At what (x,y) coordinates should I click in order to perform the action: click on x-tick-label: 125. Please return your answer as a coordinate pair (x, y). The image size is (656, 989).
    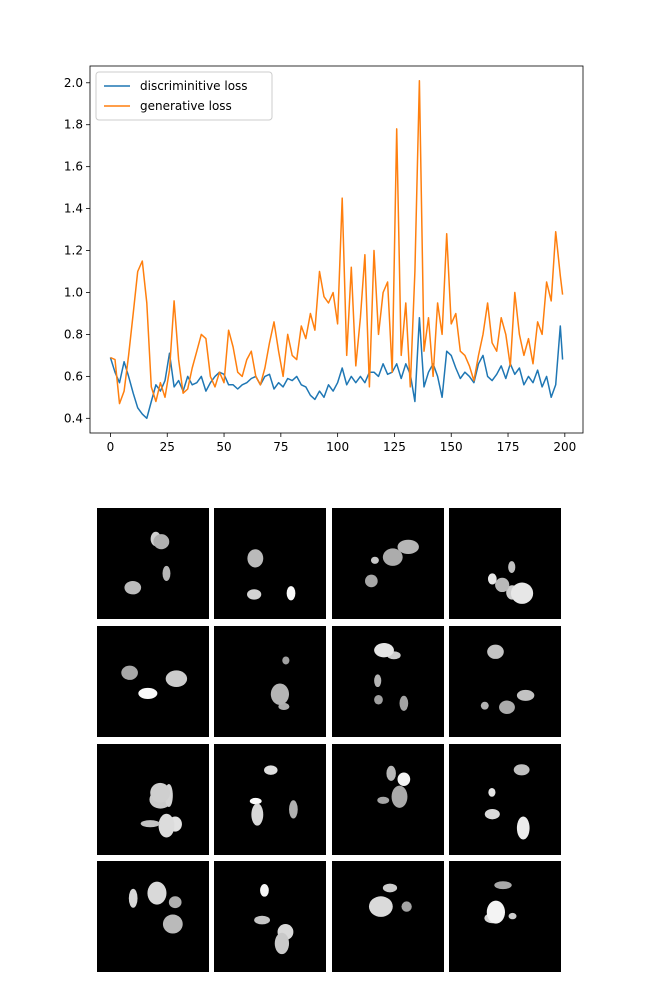
    Looking at the image, I should click on (394, 447).